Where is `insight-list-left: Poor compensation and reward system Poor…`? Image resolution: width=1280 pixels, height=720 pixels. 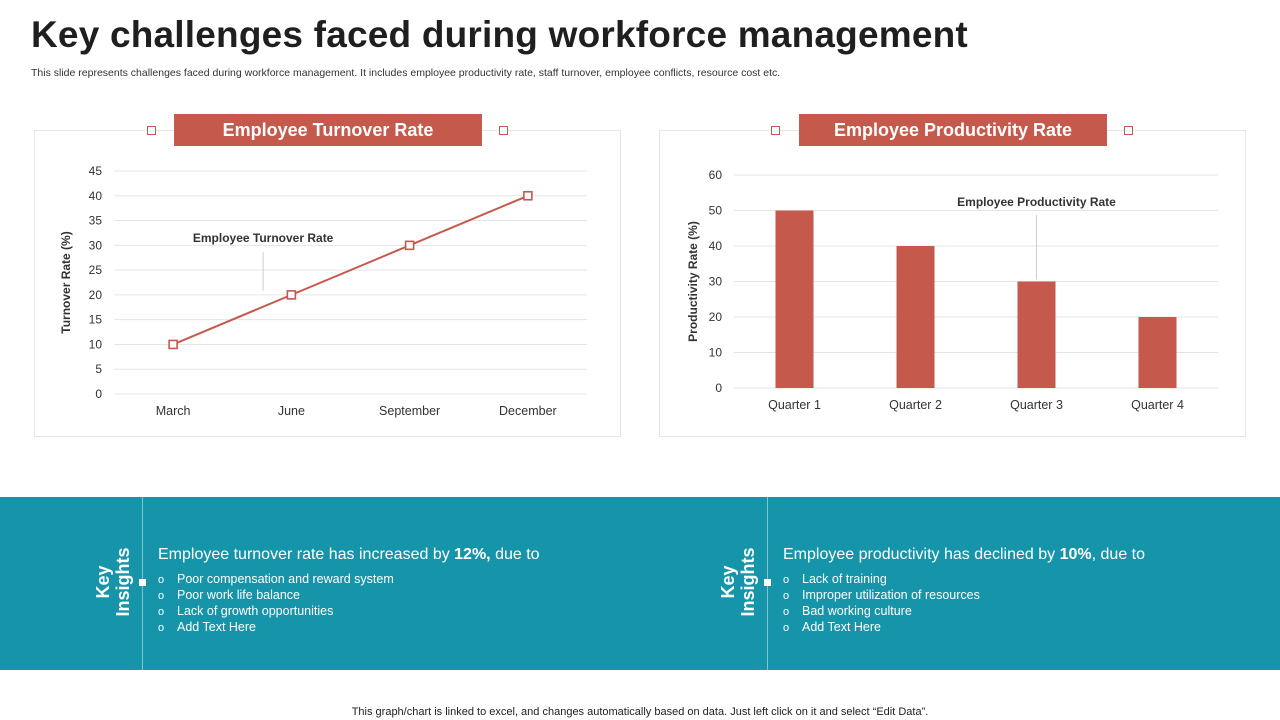 insight-list-left: Poor compensation and reward system Poor… is located at coordinates (276, 603).